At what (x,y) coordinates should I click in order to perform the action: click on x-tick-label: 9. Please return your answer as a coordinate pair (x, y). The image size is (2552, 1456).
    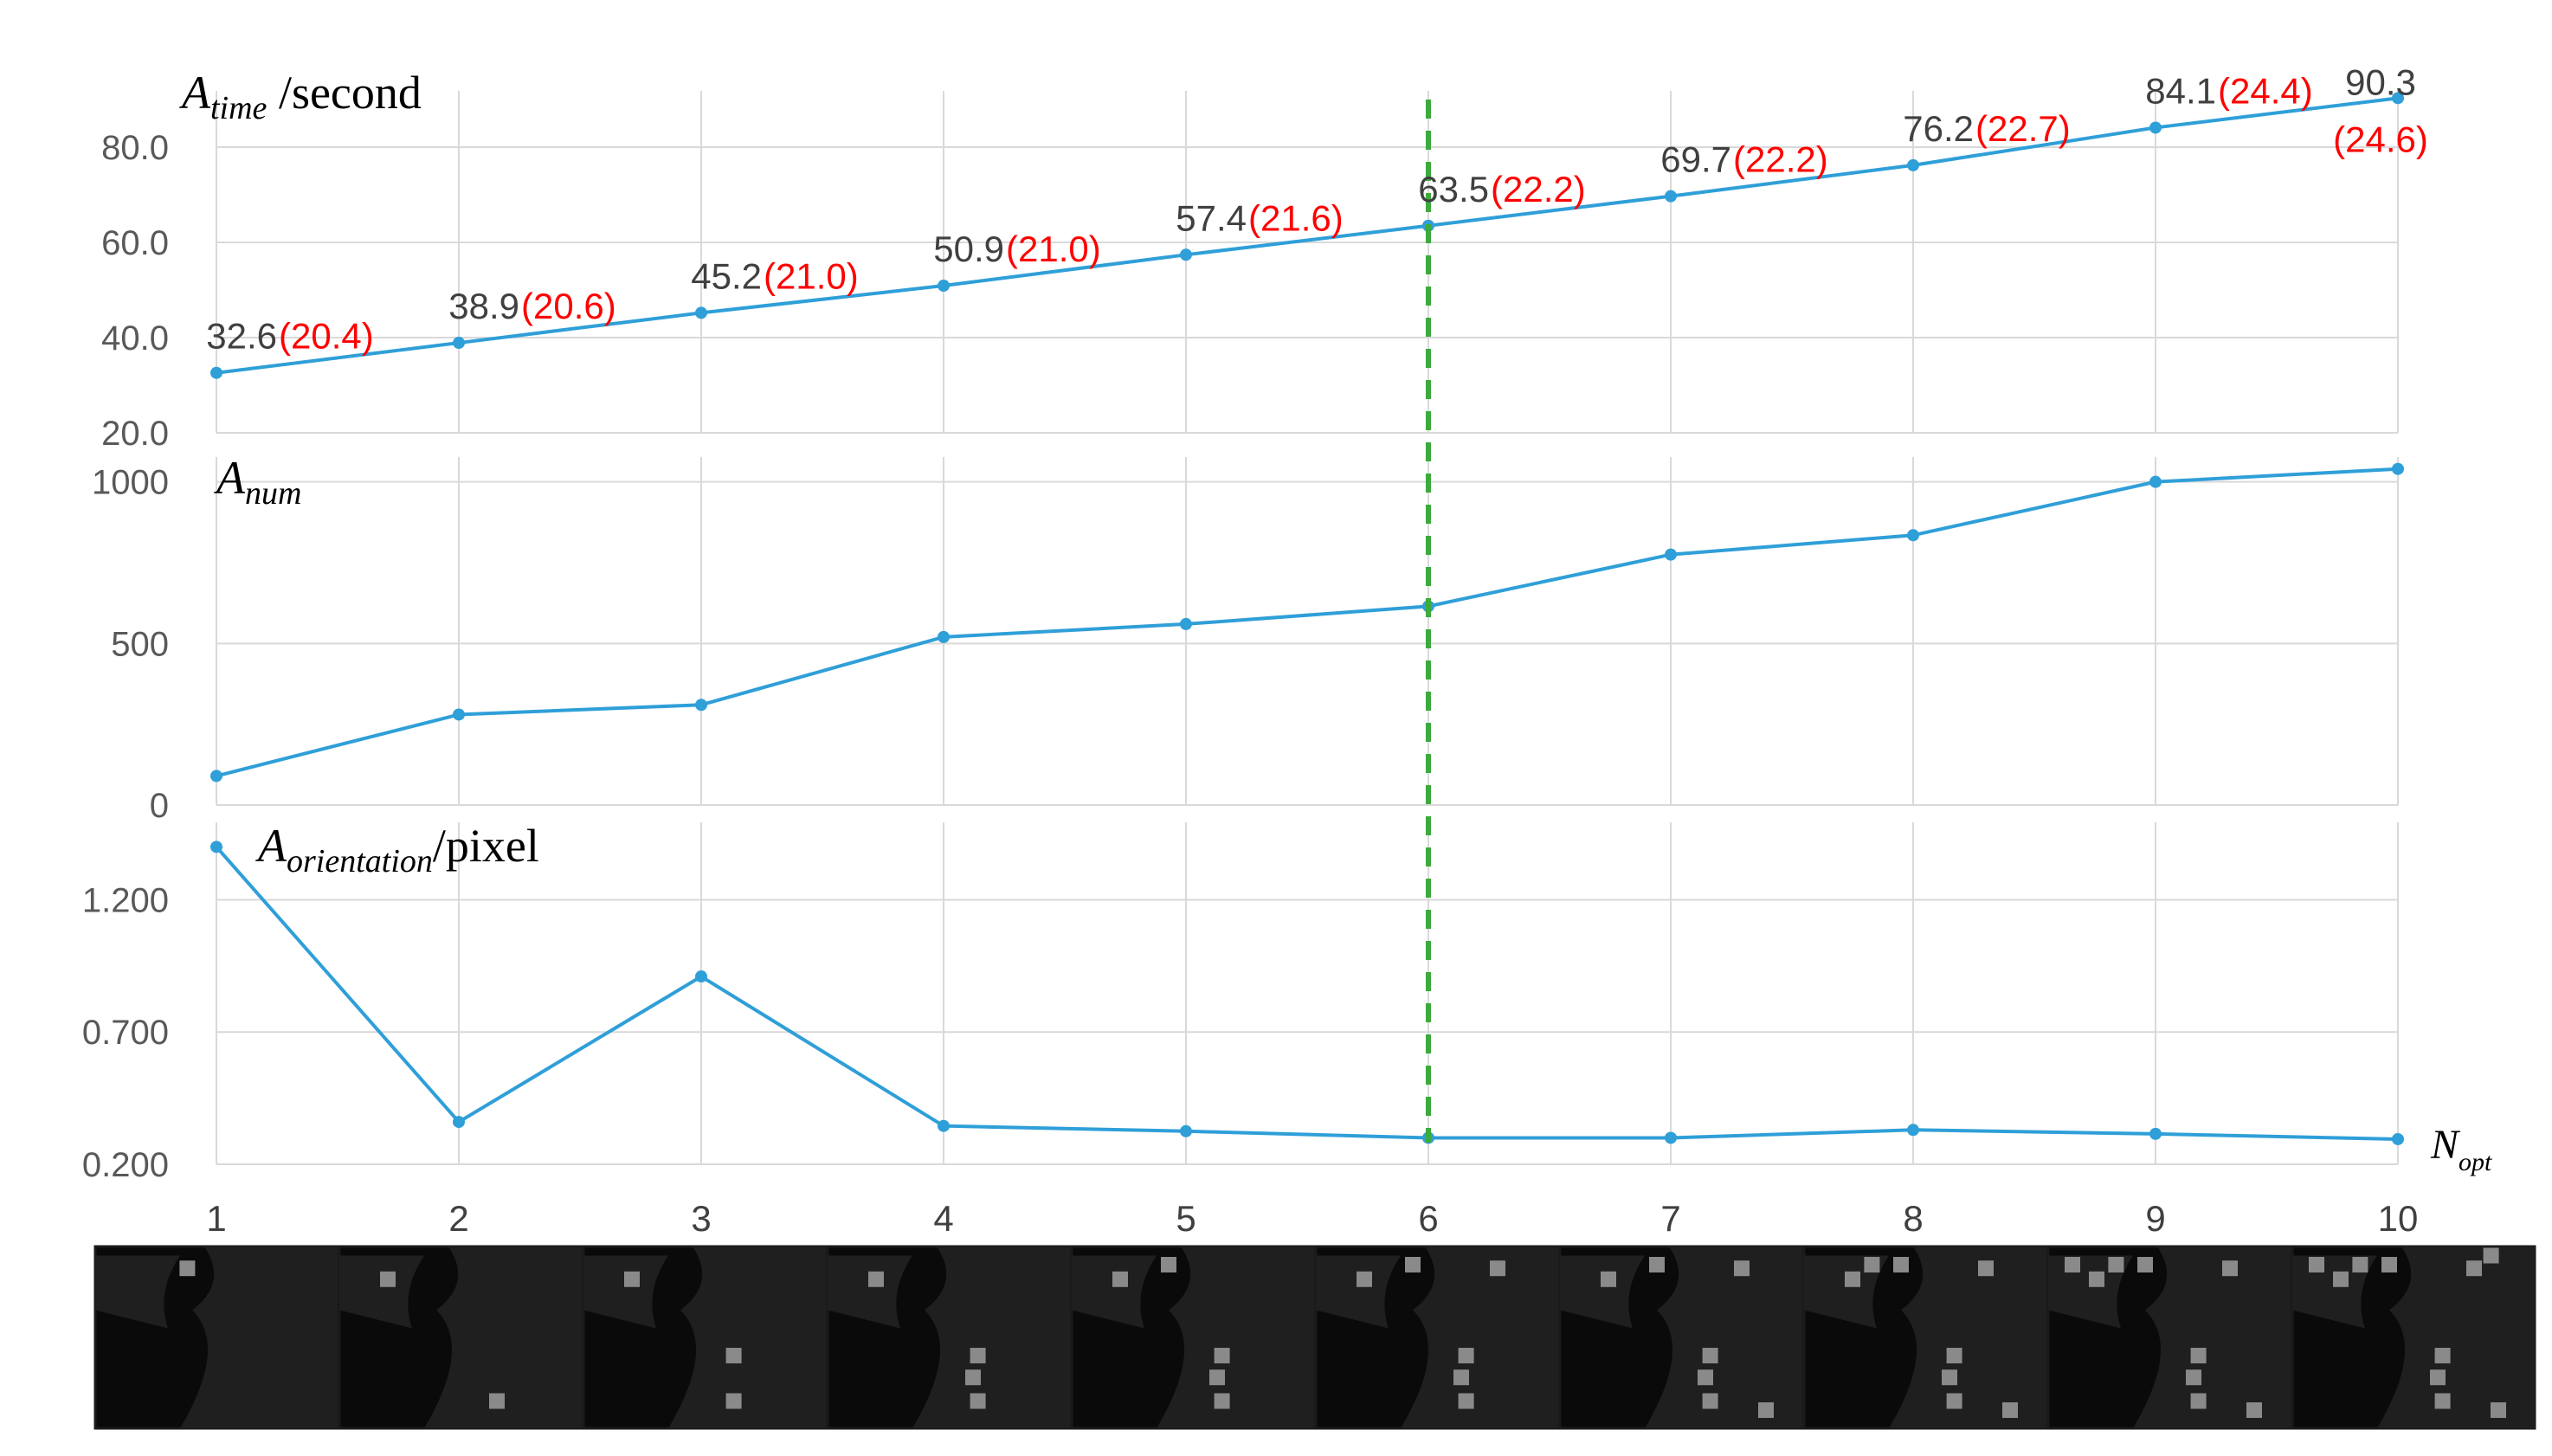
    Looking at the image, I should click on (2155, 1218).